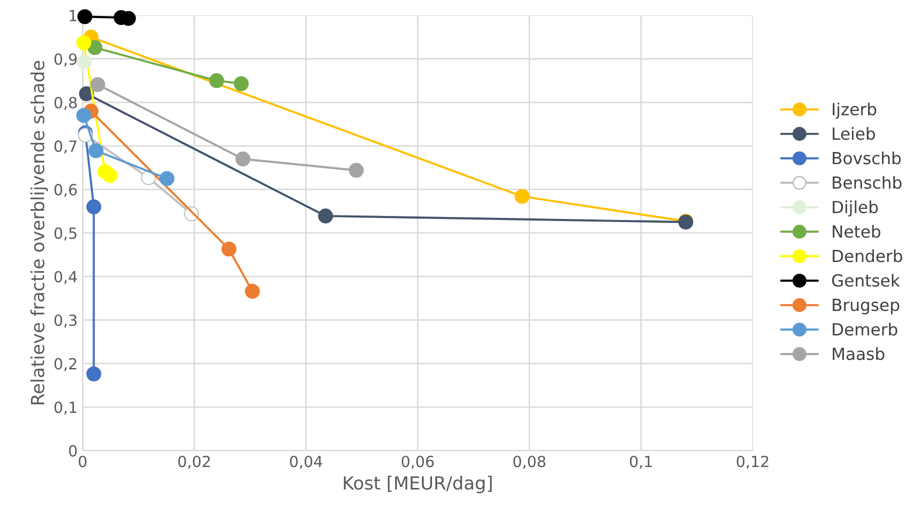 The image size is (918, 512). I want to click on x-tick-label: 0, so click(82, 462).